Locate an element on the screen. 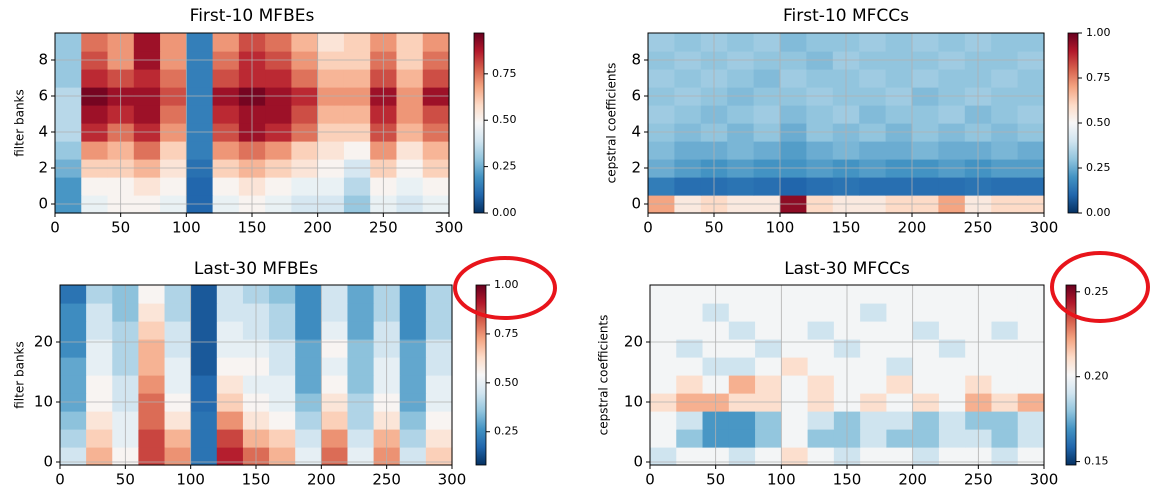 This screenshot has width=1153, height=497. y-tick-label: 2 is located at coordinates (43, 168).